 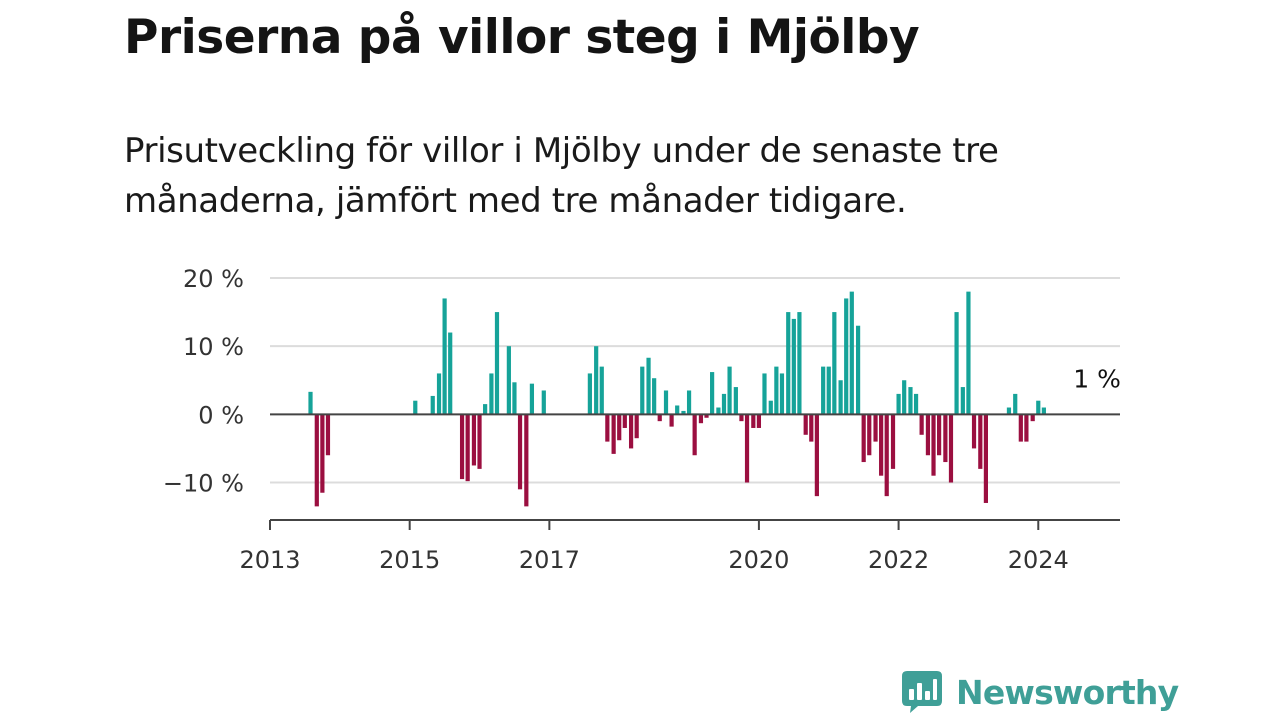 What do you see at coordinates (522, 37) in the screenshot?
I see `chart-title: Priserna på villor steg i Mjölby` at bounding box center [522, 37].